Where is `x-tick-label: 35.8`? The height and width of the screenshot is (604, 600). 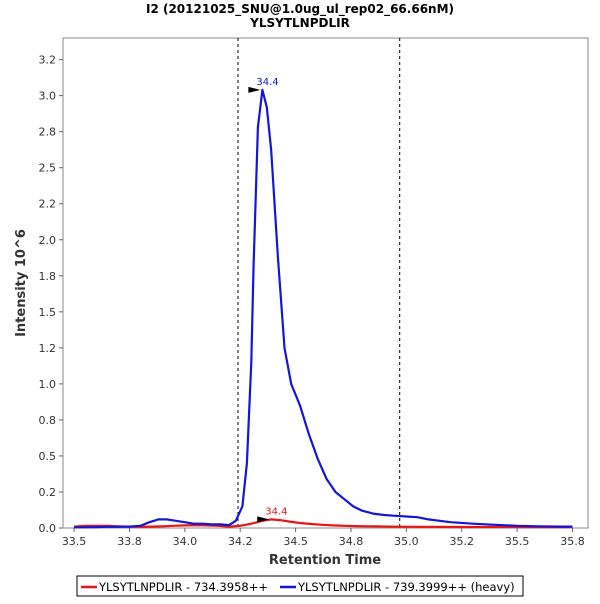 x-tick-label: 35.8 is located at coordinates (572, 541).